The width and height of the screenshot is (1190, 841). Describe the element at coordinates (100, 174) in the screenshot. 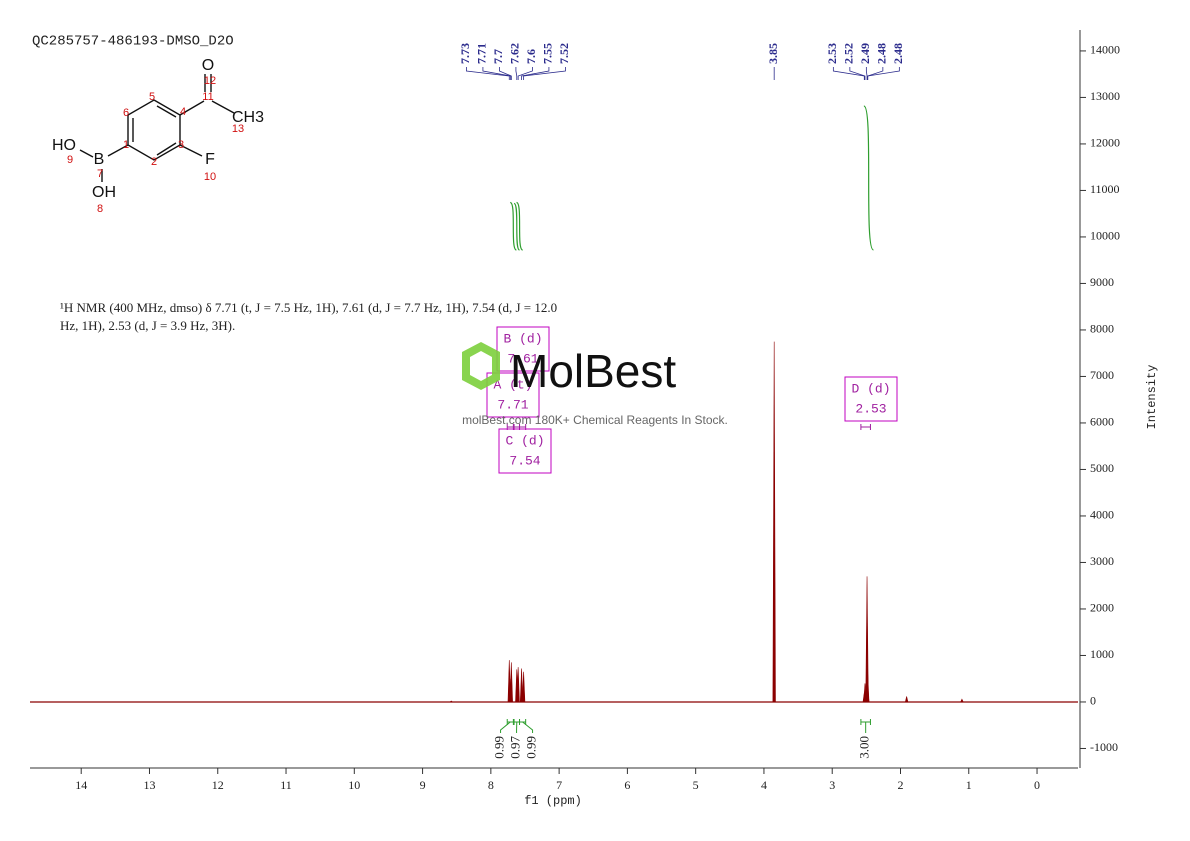

I see `atom-number: 7` at that location.